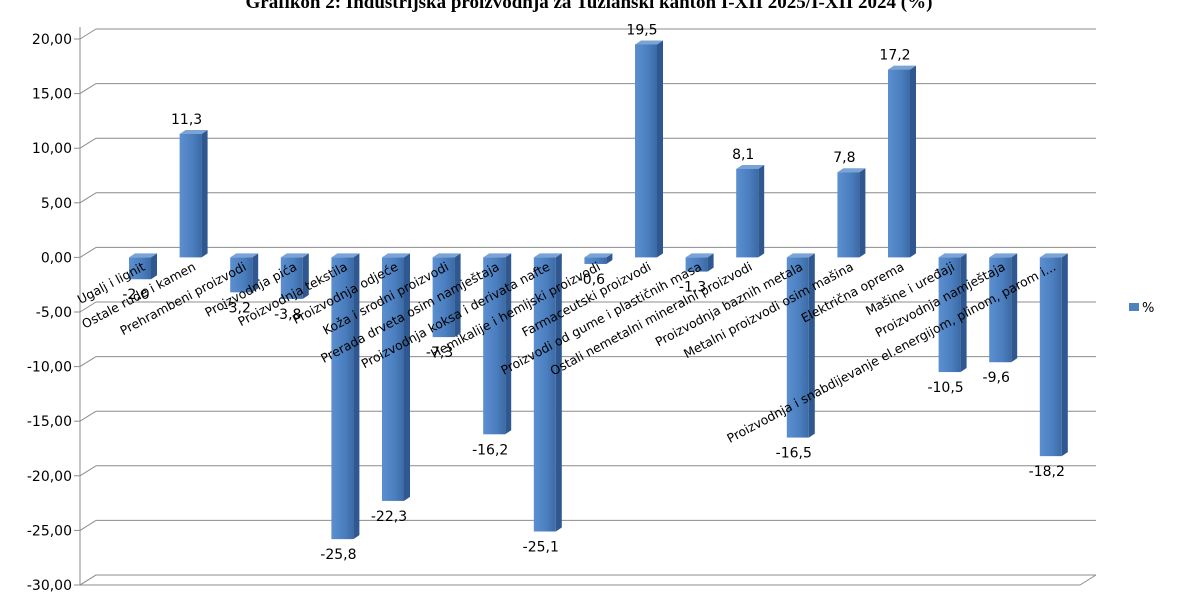 This screenshot has height=599, width=1178. I want to click on y-tick-label: -10,00, so click(49, 368).